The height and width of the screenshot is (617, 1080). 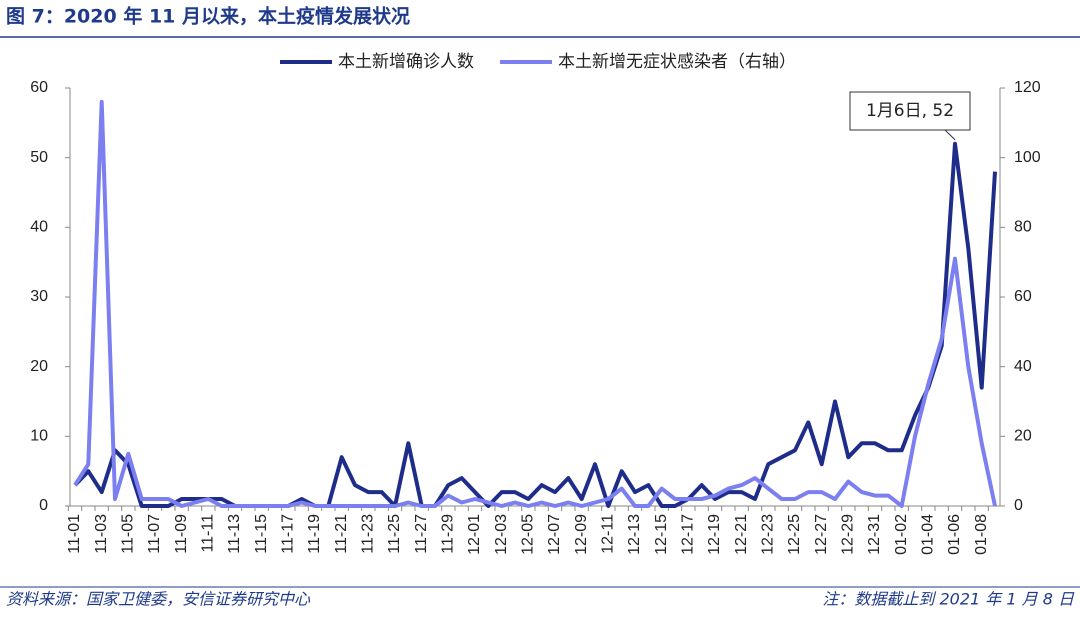 I want to click on x-tick-label: 11-07, so click(x=154, y=534).